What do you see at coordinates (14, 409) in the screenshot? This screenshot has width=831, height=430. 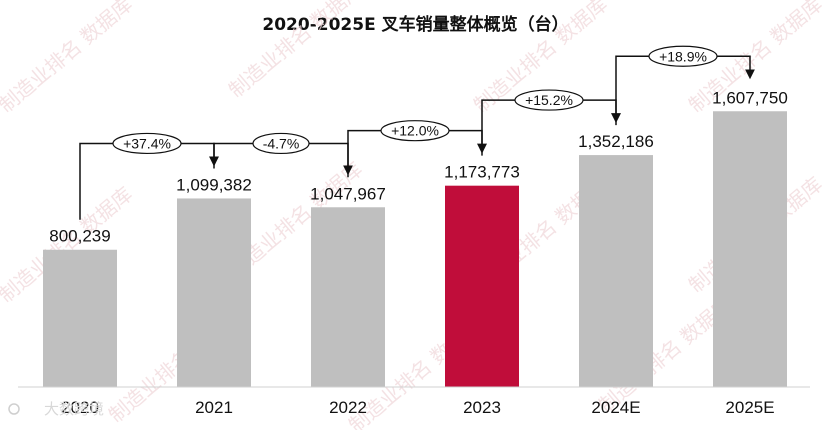 I see `source-logo-icon` at bounding box center [14, 409].